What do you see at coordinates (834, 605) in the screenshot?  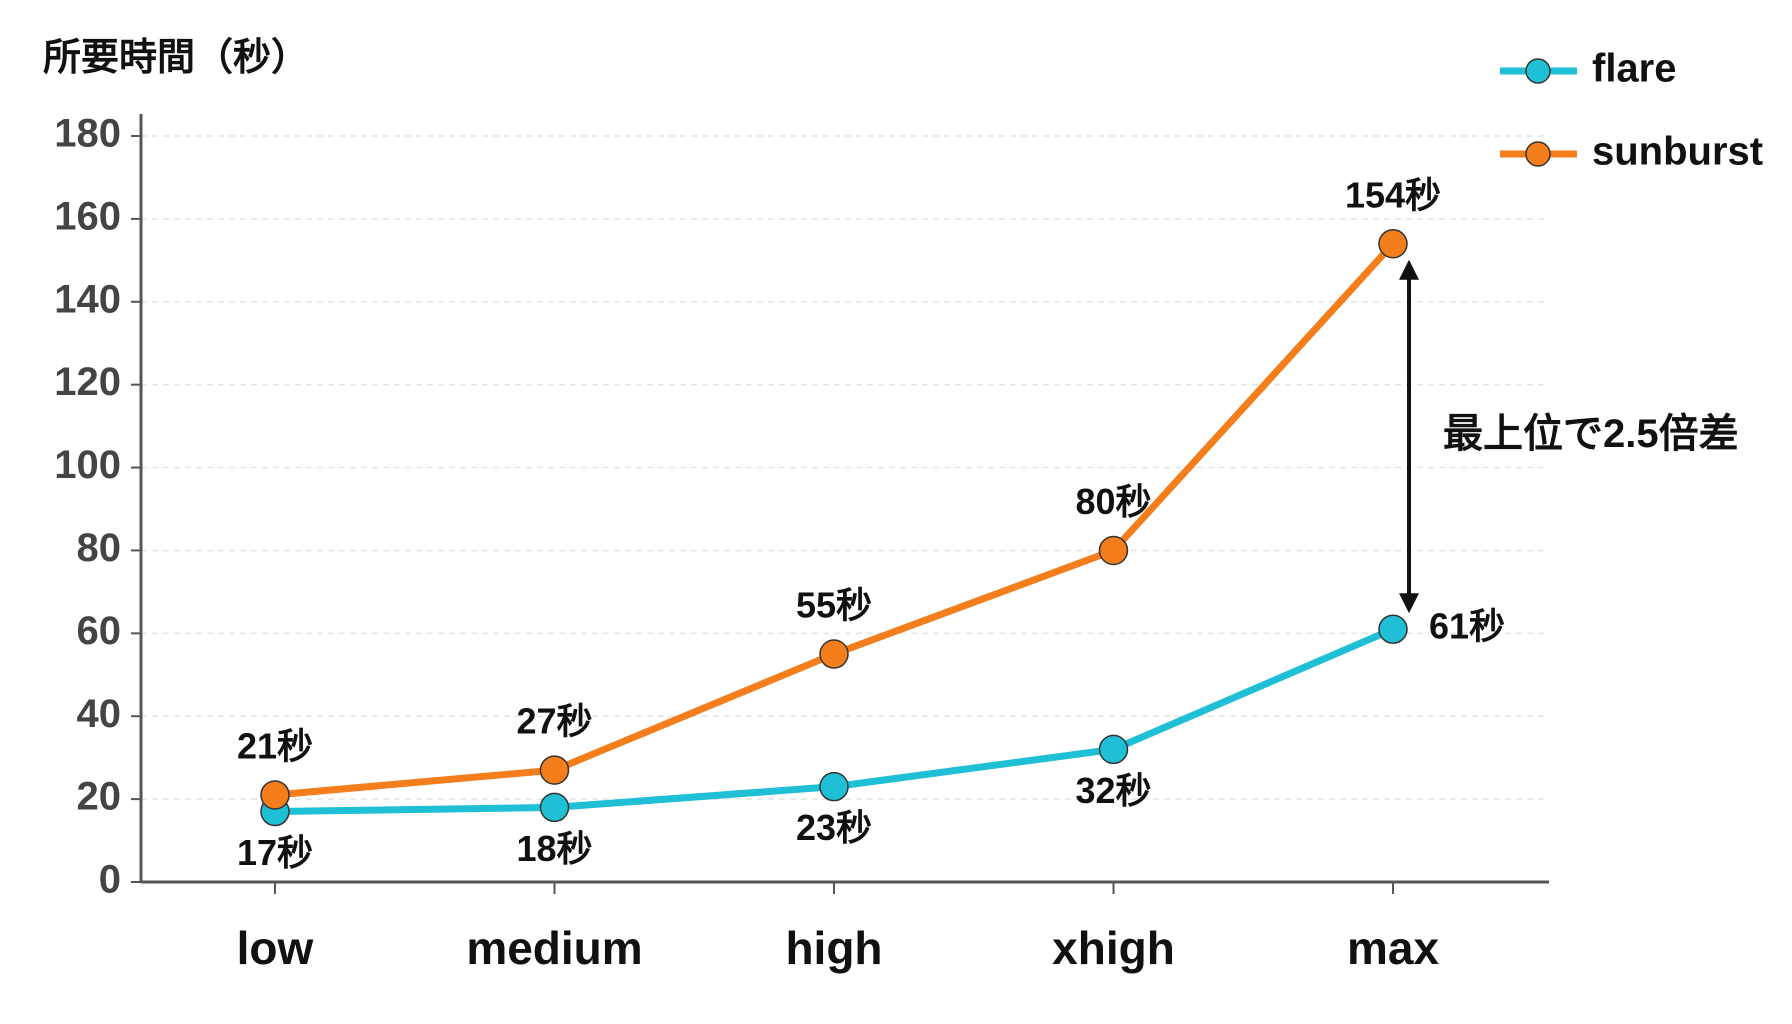 I see `data-label: 55秒` at bounding box center [834, 605].